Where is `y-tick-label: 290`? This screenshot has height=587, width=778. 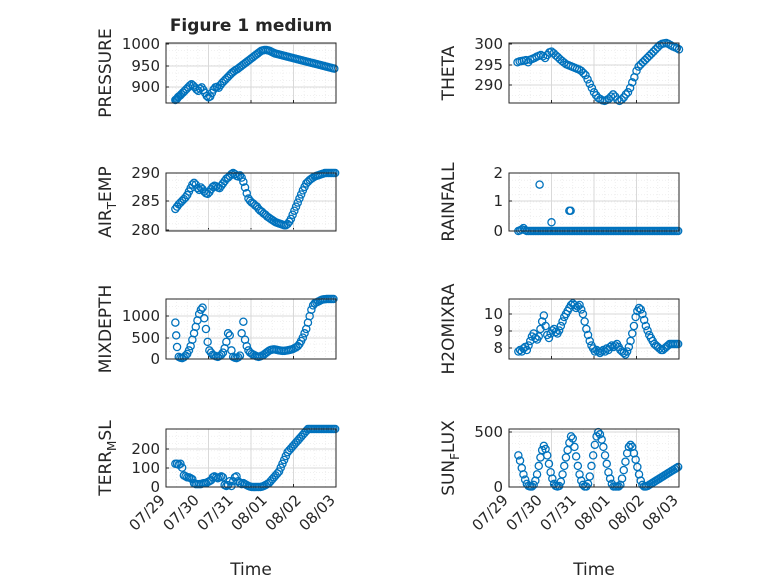
y-tick-label: 290 is located at coordinates (145, 173).